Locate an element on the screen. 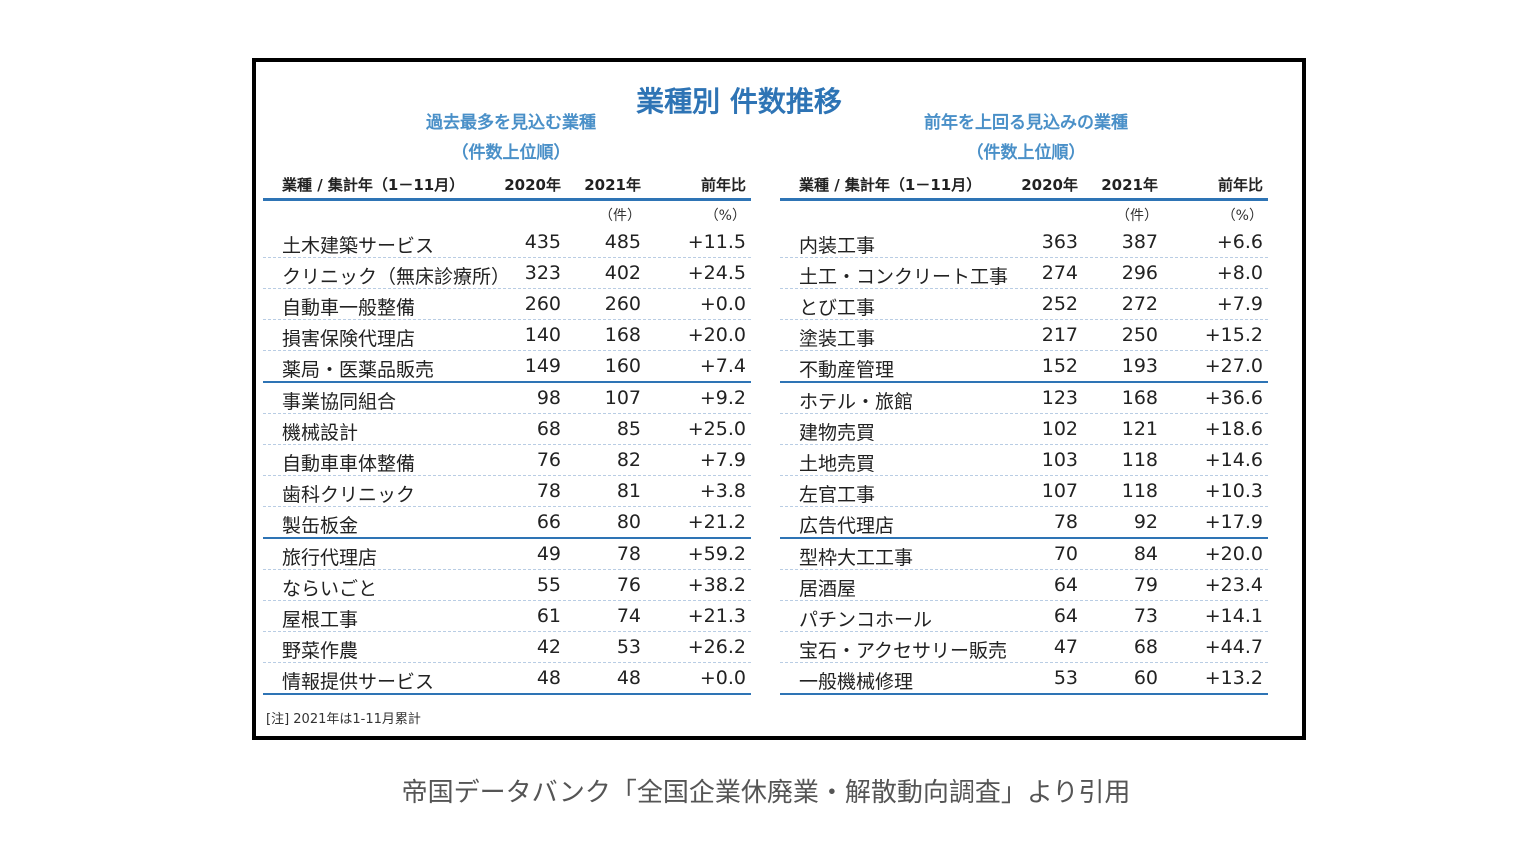  yoy-ratio: +20.0 is located at coordinates (1233, 554).